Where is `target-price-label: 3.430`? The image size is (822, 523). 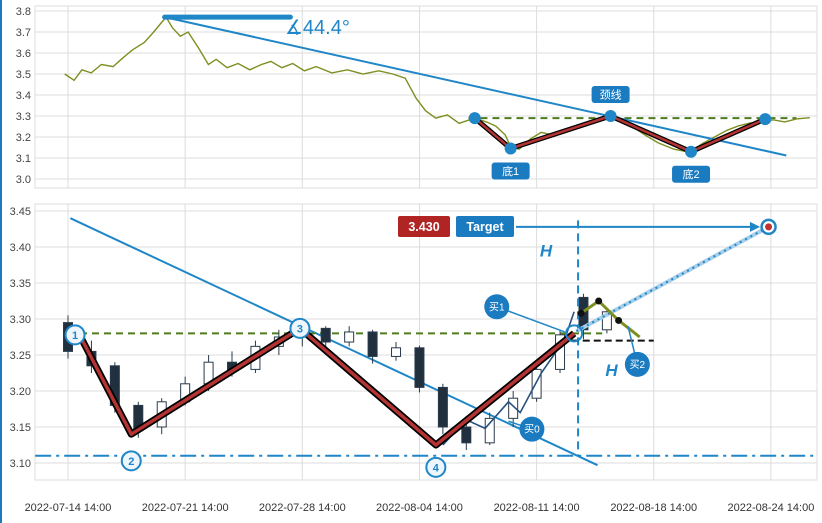 target-price-label: 3.430 is located at coordinates (423, 227).